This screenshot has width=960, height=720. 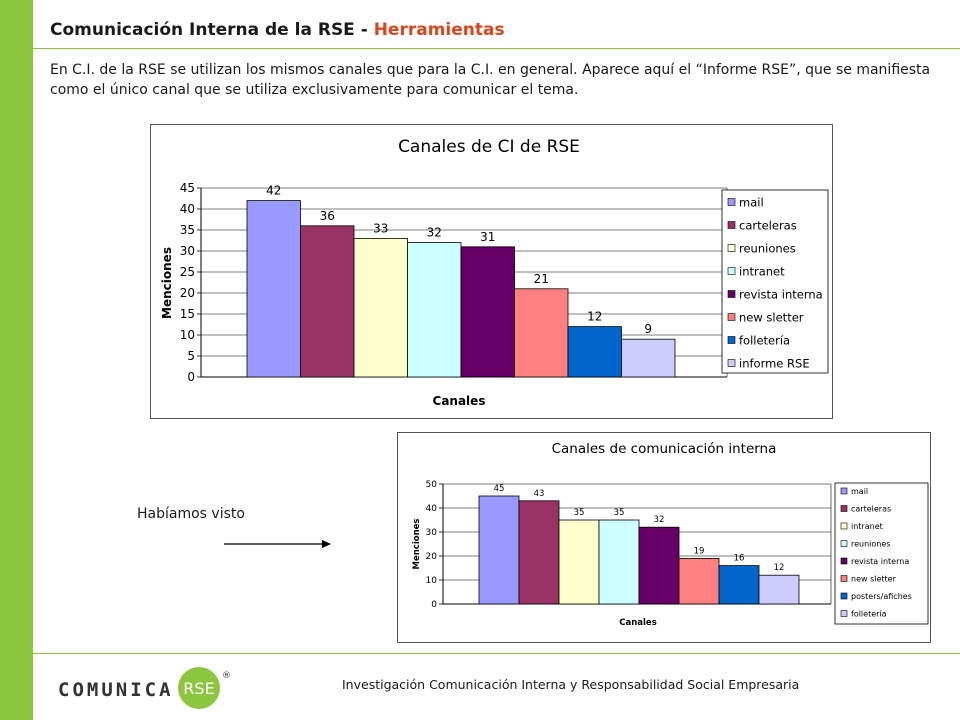 What do you see at coordinates (487, 237) in the screenshot?
I see `undefined-data-label: 31` at bounding box center [487, 237].